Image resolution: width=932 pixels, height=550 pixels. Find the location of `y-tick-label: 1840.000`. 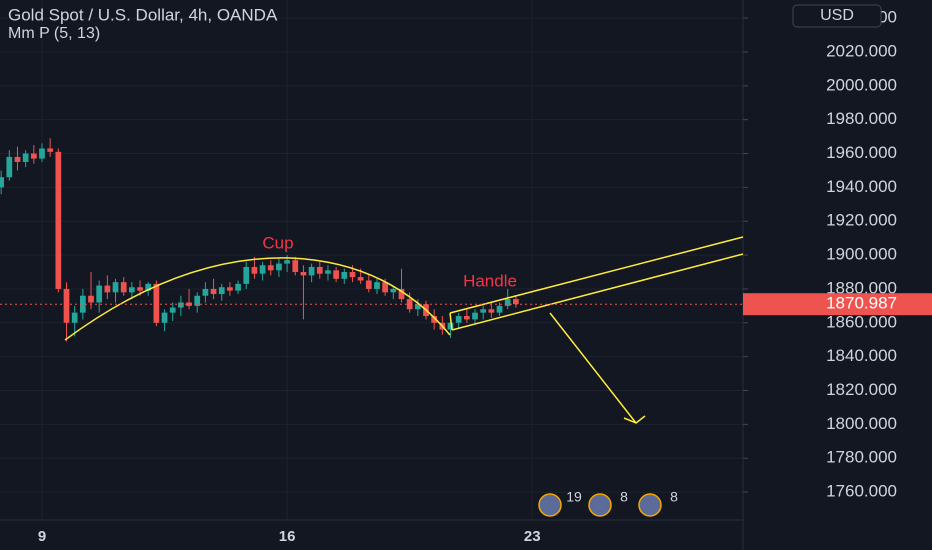

y-tick-label: 1840.000 is located at coordinates (861, 355).